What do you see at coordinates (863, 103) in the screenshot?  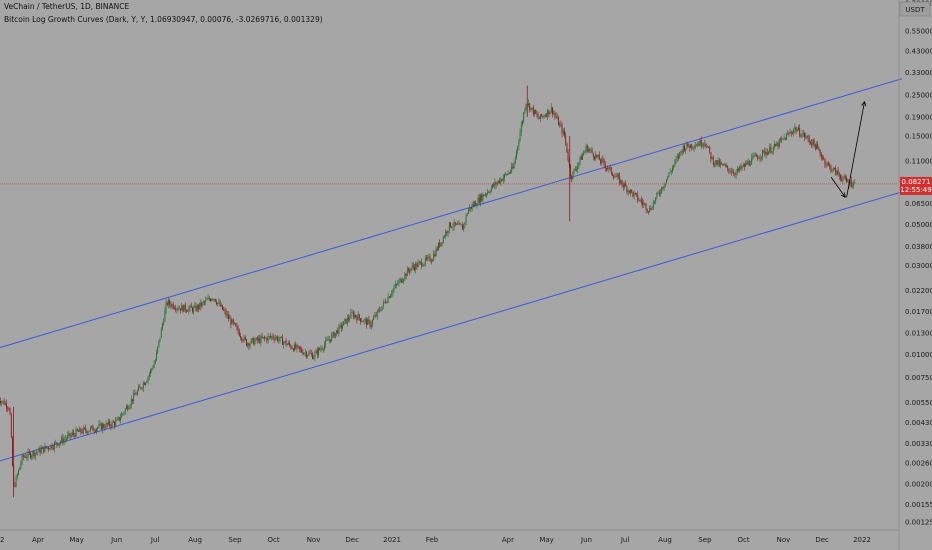 I see `arrow-head` at bounding box center [863, 103].